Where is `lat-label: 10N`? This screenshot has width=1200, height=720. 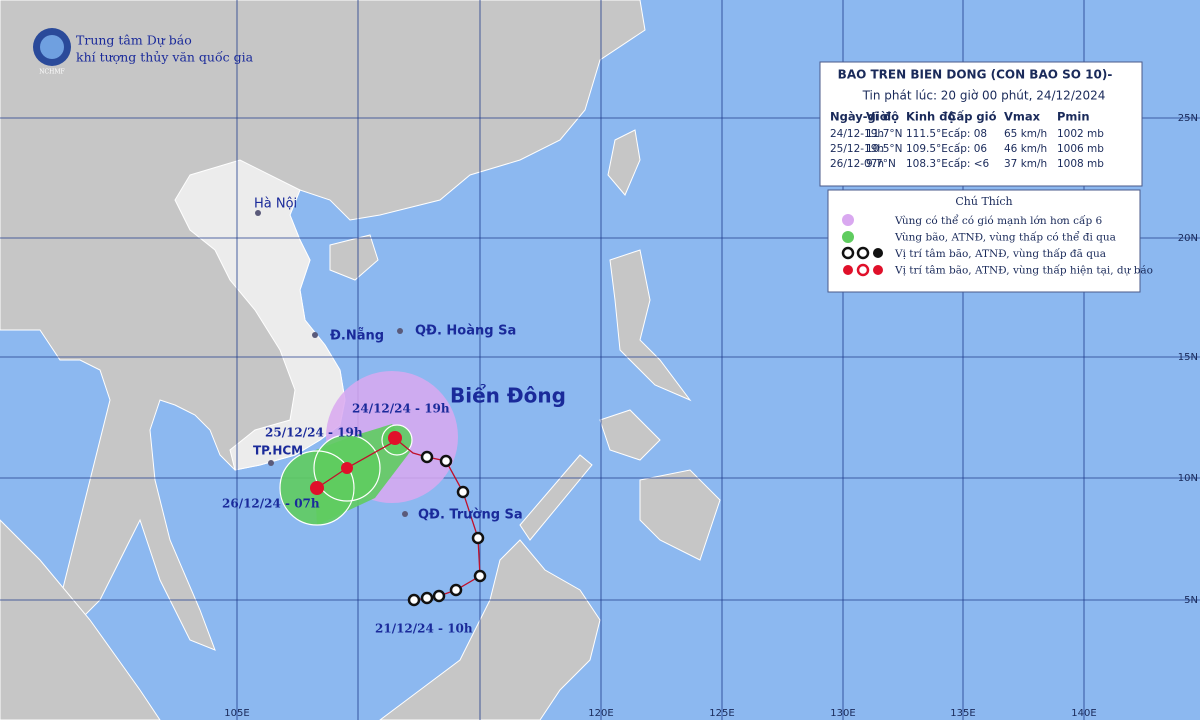 lat-label: 10N is located at coordinates (1188, 478).